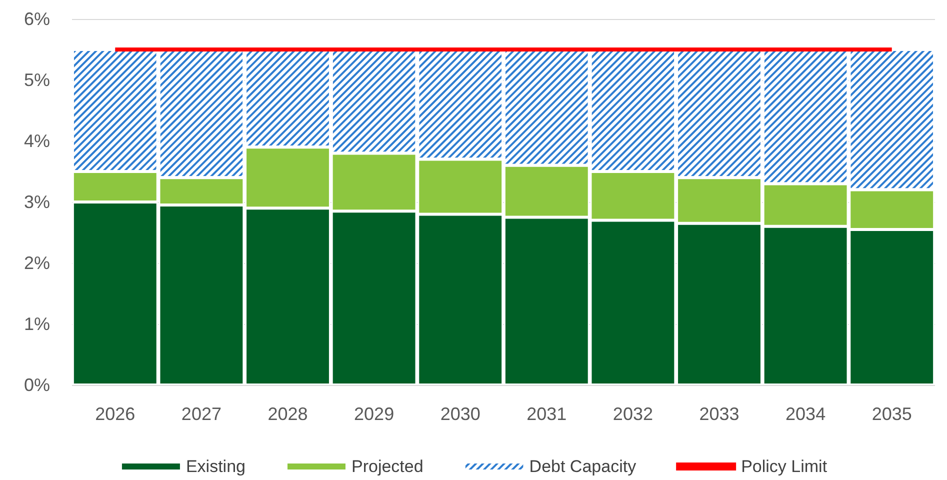 This screenshot has width=947, height=480. What do you see at coordinates (892, 414) in the screenshot?
I see `x-tick-label: 2035` at bounding box center [892, 414].